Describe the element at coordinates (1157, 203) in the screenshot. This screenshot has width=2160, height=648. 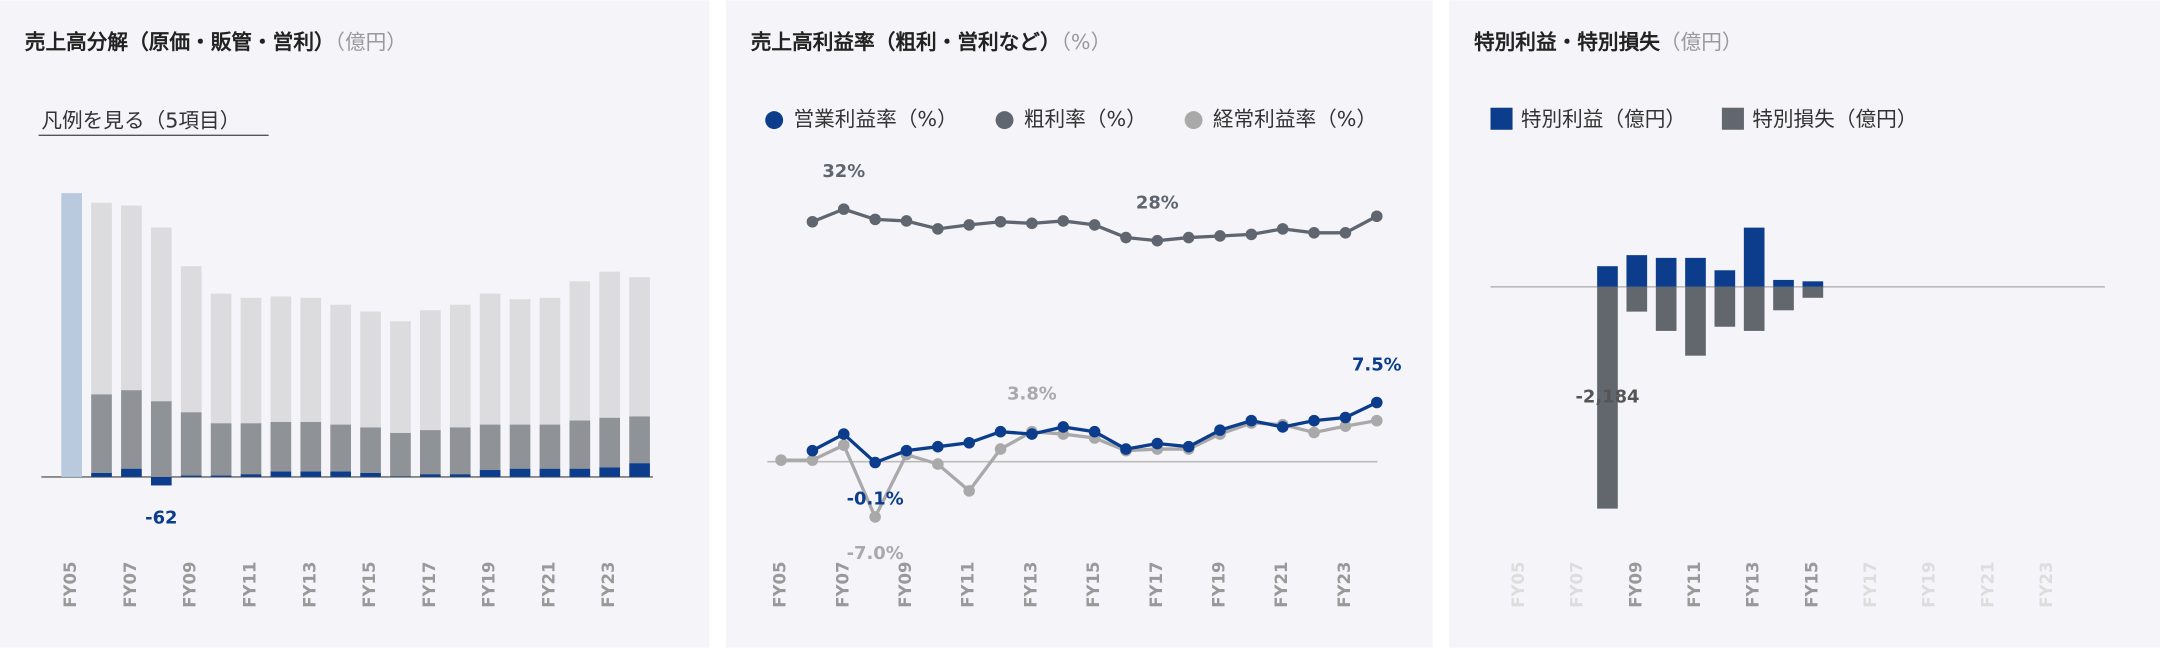
I see `value-label: 28%` at that location.